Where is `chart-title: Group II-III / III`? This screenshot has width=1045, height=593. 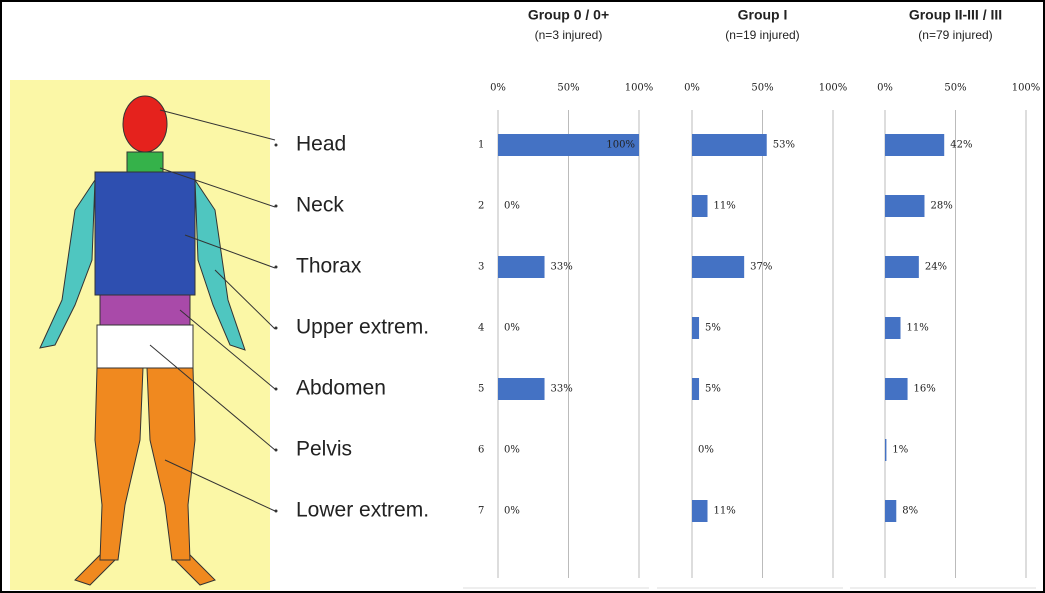
chart-title: Group II-III / III is located at coordinates (955, 15).